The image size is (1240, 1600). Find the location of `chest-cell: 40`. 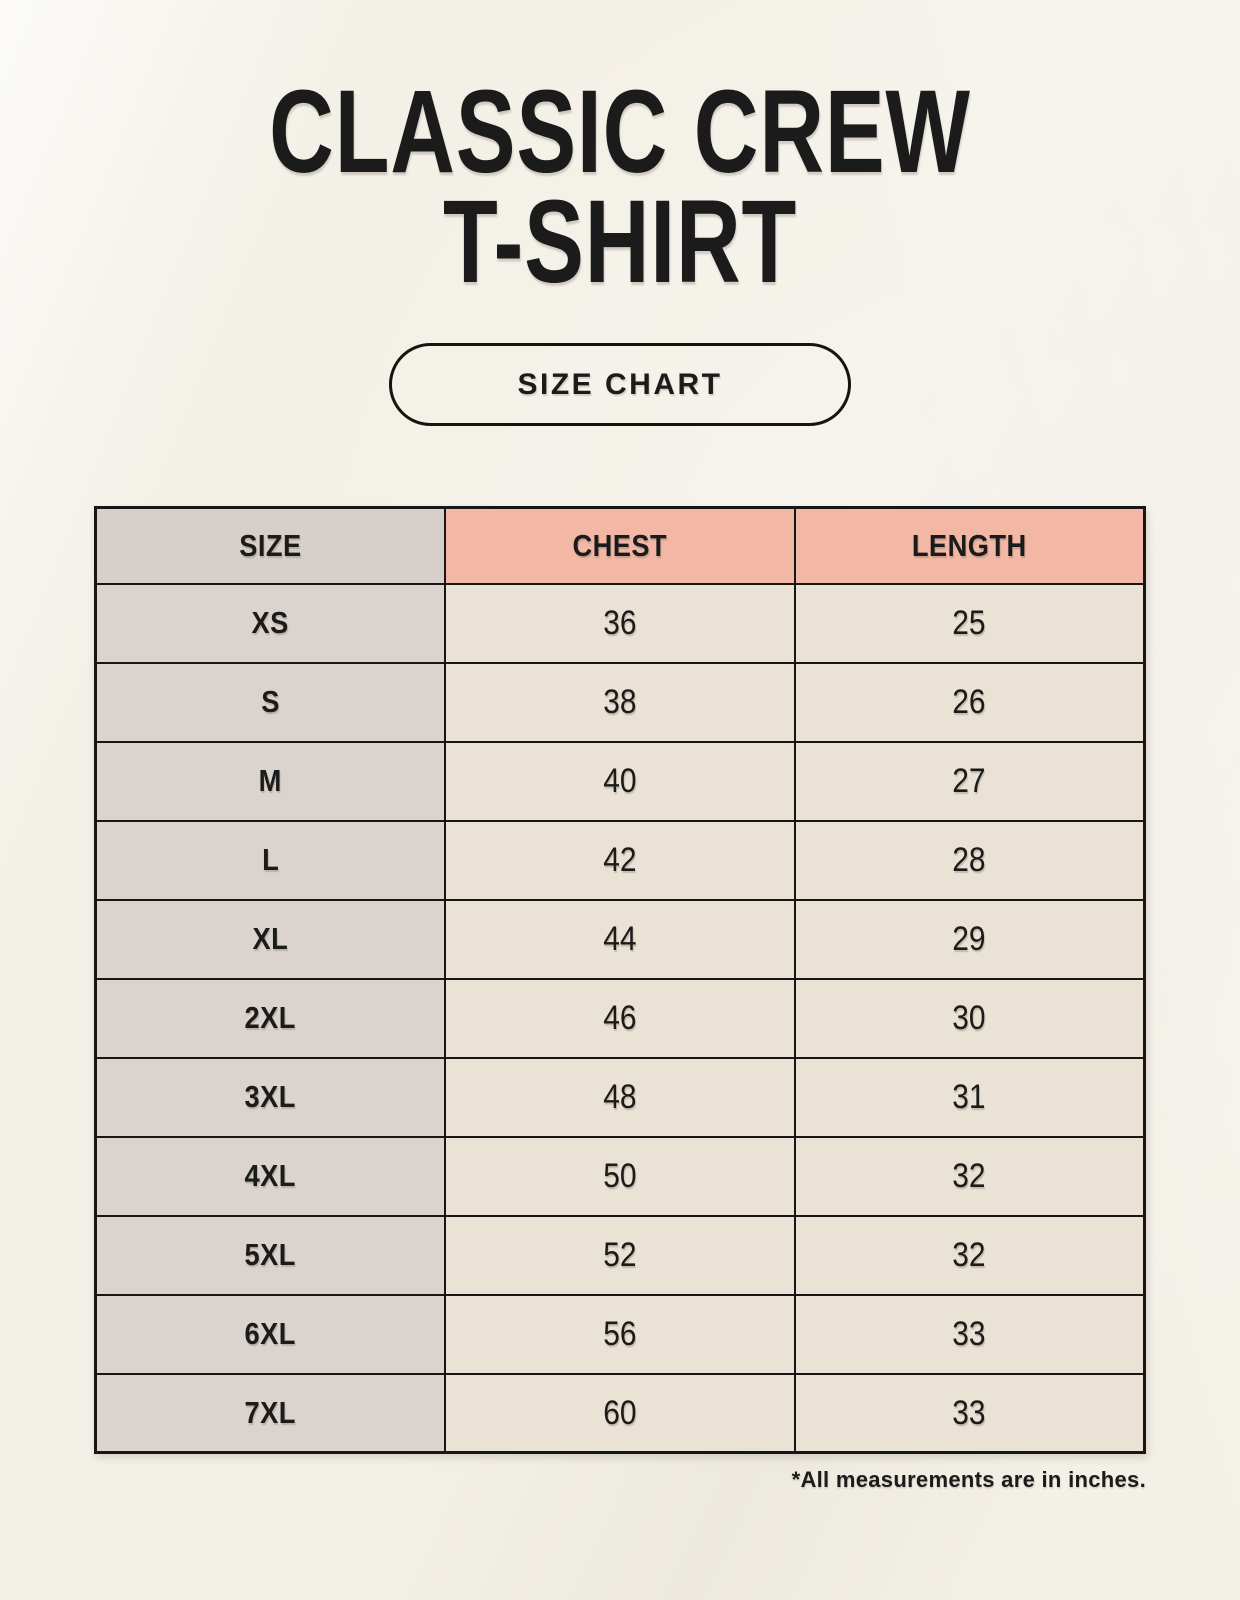

chest-cell: 40 is located at coordinates (620, 781).